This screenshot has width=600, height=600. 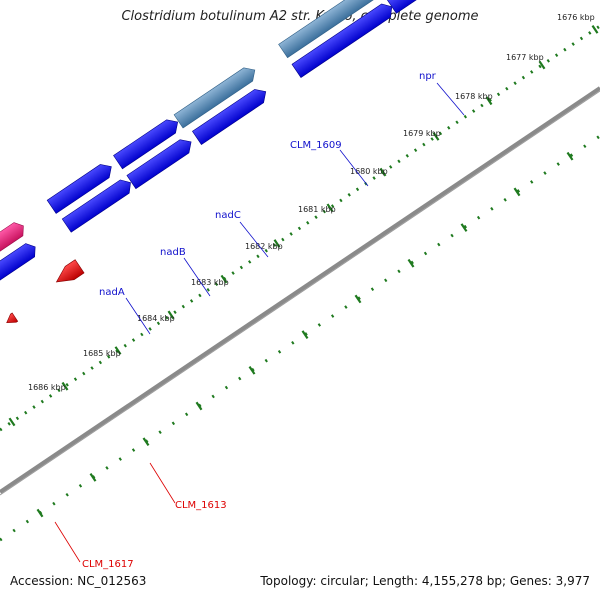 I want to click on tick-label-1684: 1684 kbp, so click(x=156, y=318).